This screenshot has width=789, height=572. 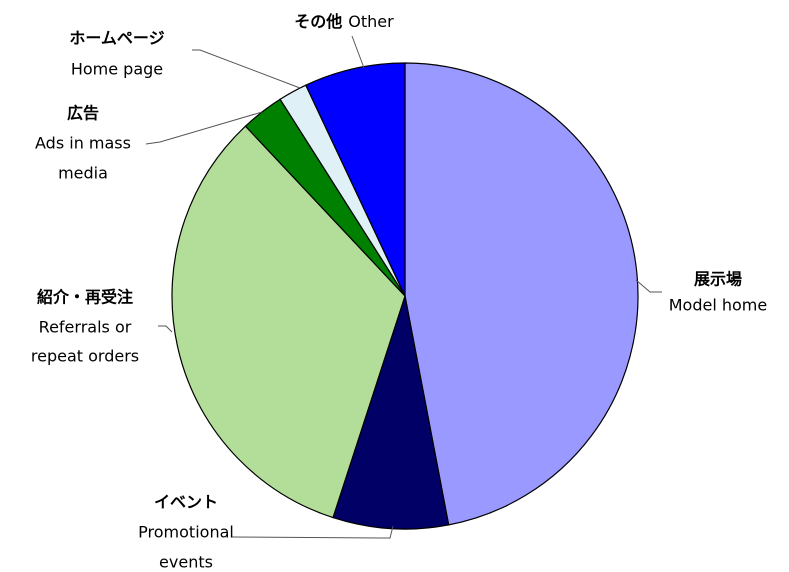 I want to click on english-label: Promotional, so click(x=186, y=532).